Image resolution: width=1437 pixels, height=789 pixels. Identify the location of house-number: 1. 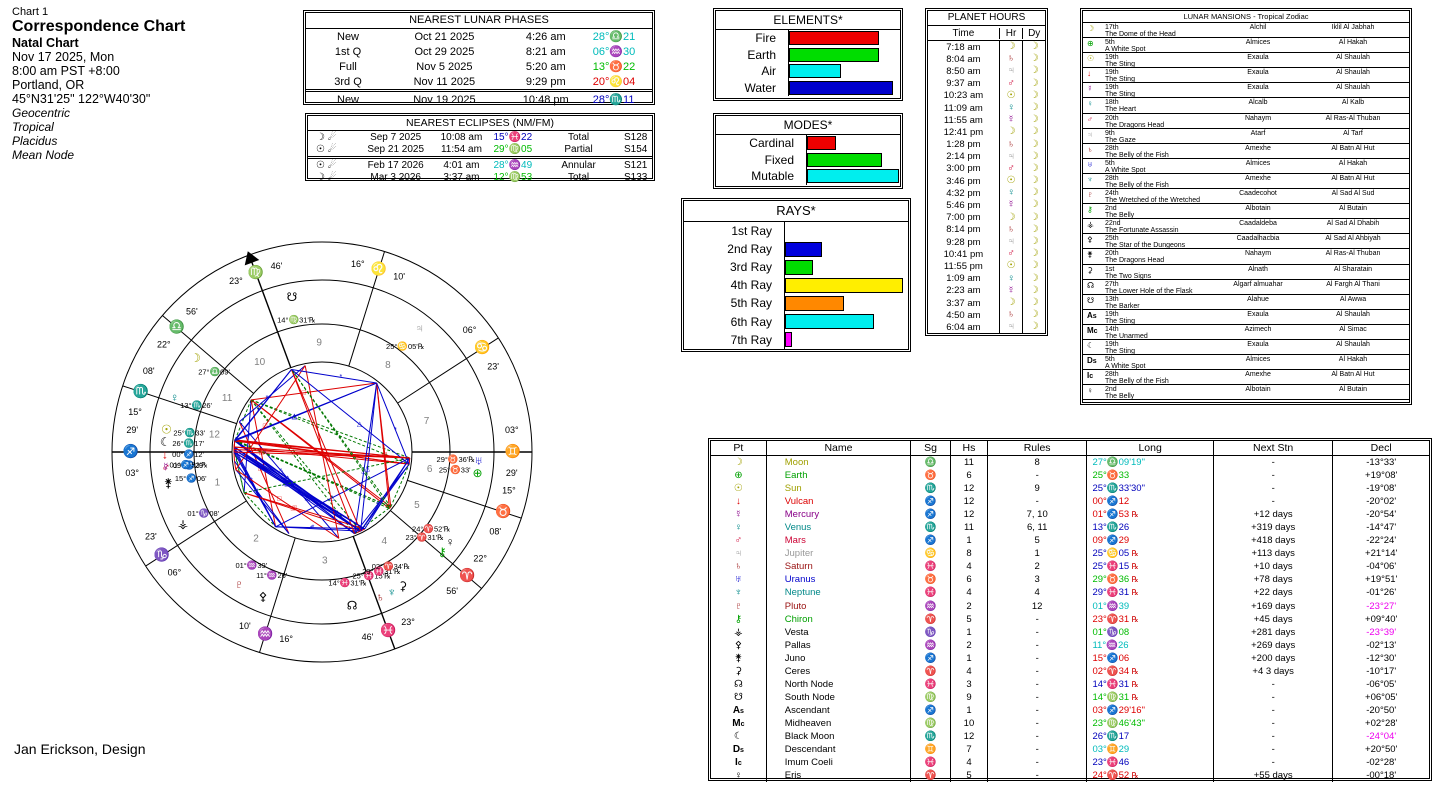
(968, 710).